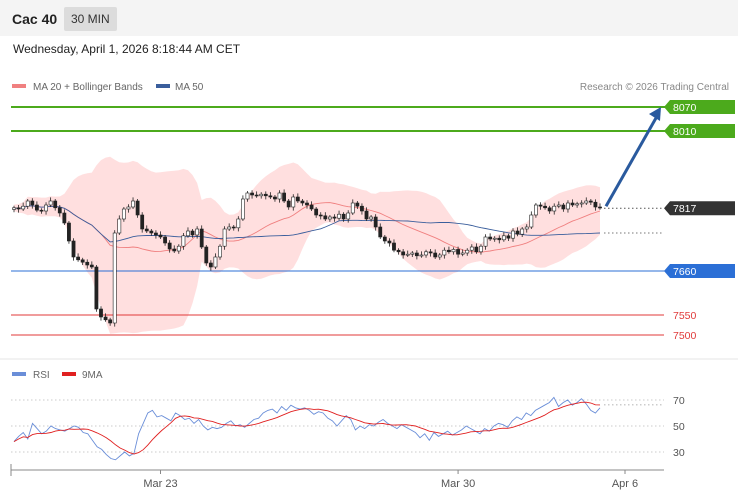 The image size is (738, 500). Describe the element at coordinates (337, 477) in the screenshot. I see `x-axis: Mar 23 Mar 30 Apr 6` at that location.